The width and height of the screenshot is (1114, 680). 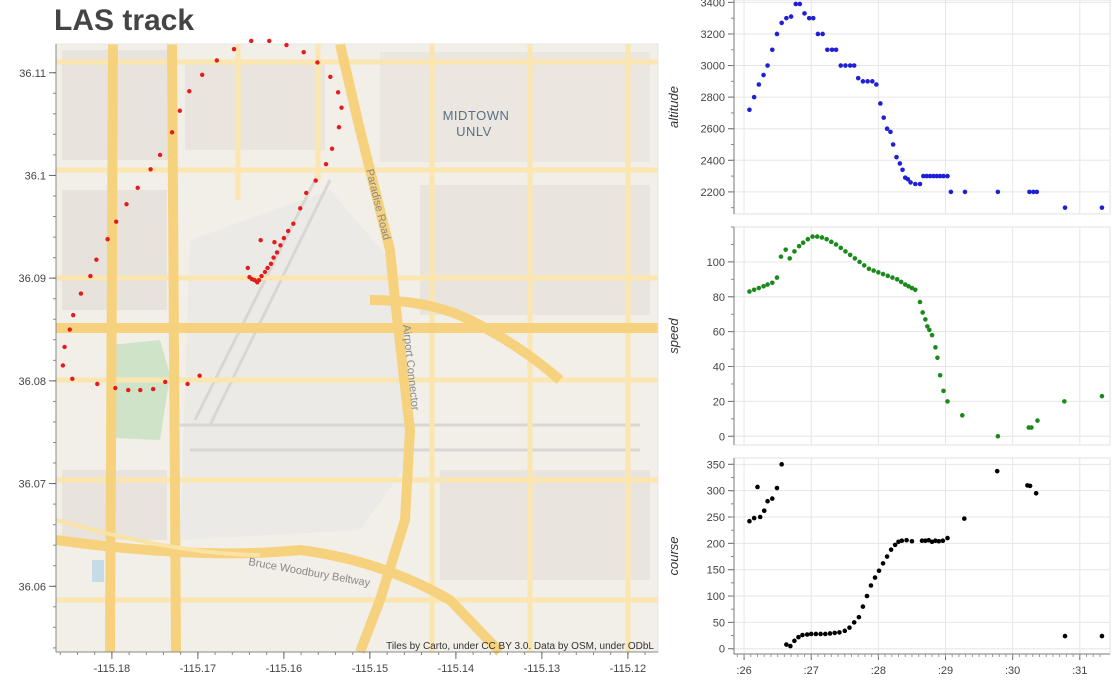 I want to click on course-ytick-label: 350, so click(x=716, y=465).